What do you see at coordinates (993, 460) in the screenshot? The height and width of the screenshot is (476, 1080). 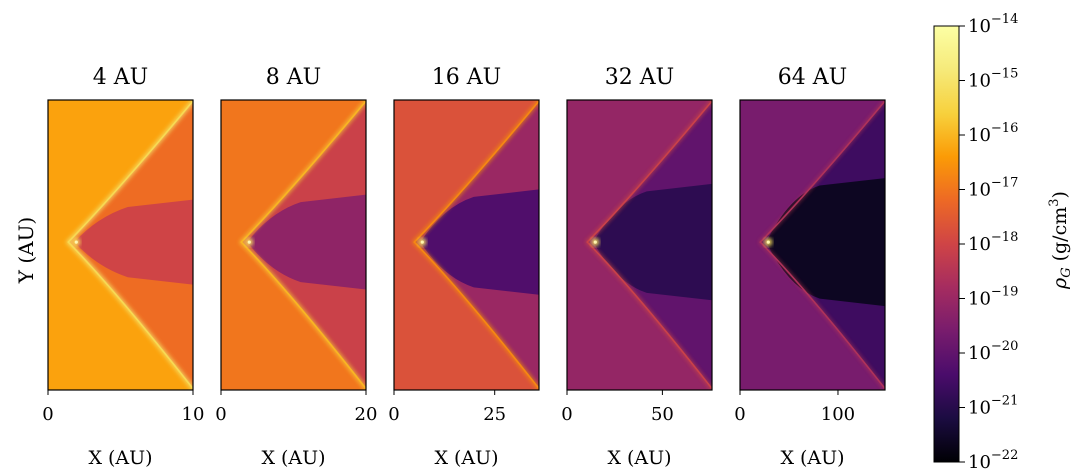 I see `colorbar-tick-label: 10−22` at bounding box center [993, 460].